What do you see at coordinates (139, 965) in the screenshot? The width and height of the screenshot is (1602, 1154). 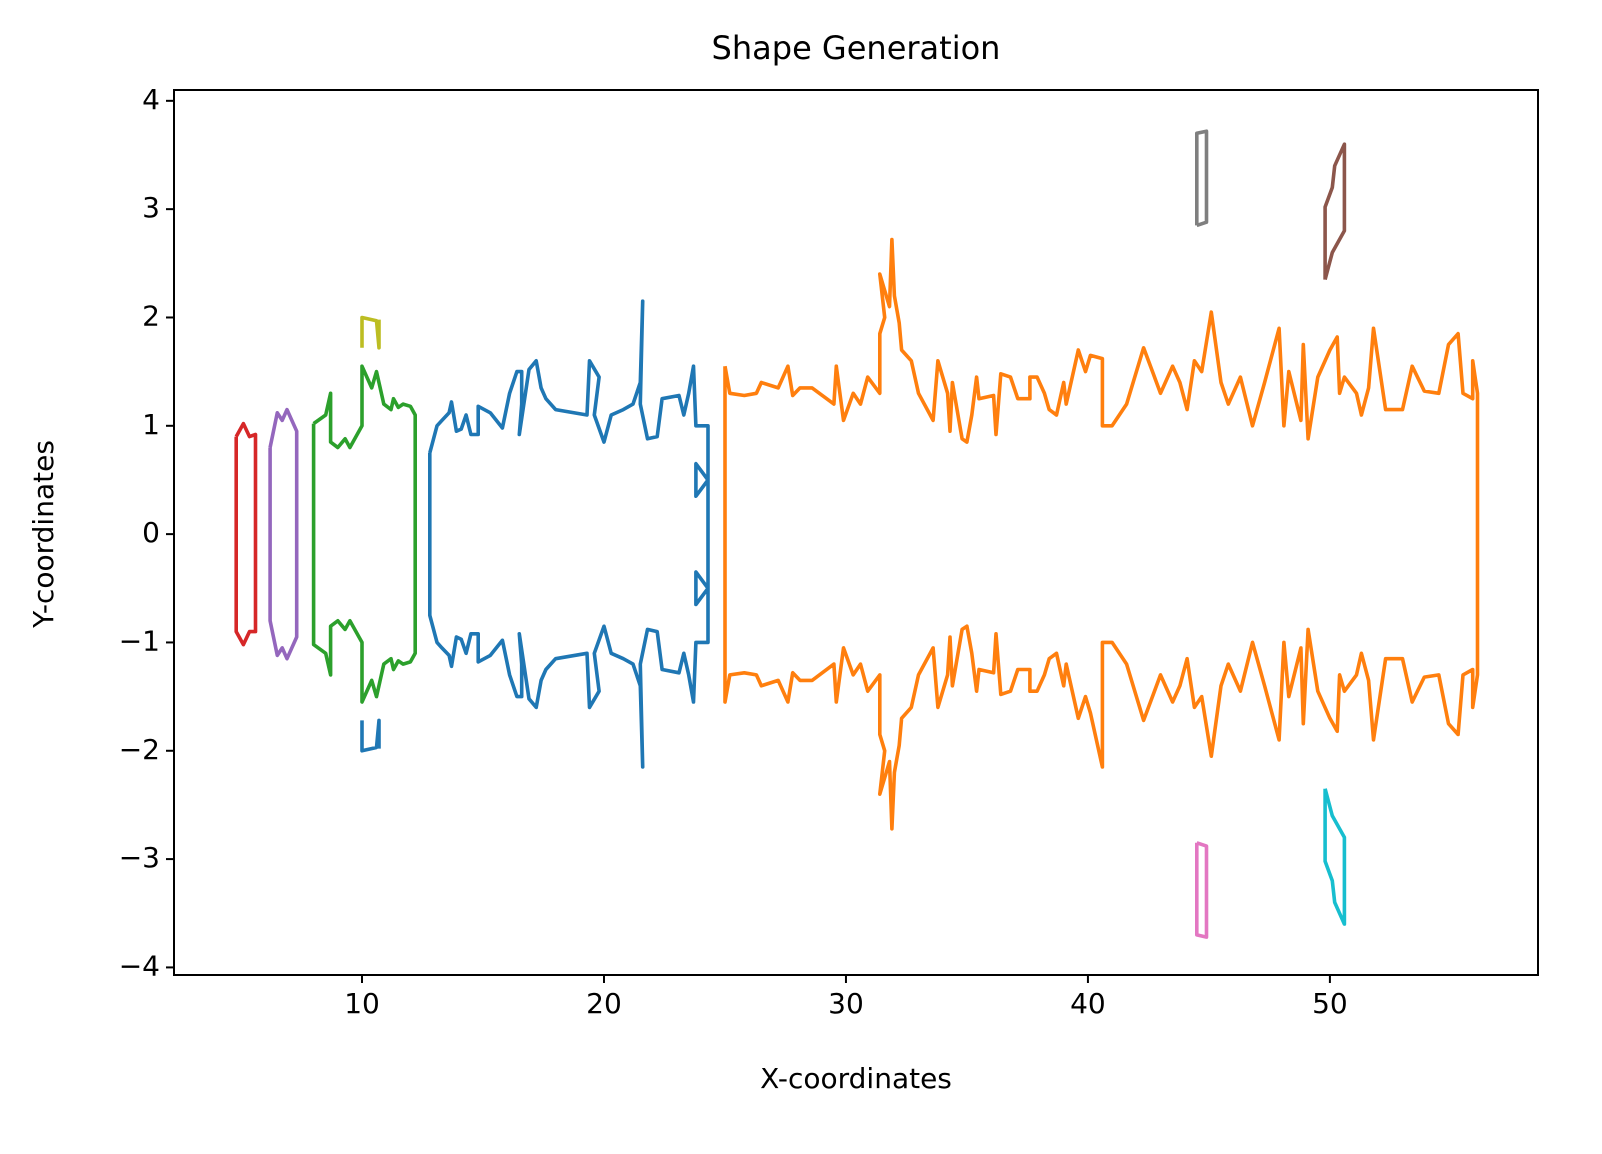 I see `y-tick-label: −4` at bounding box center [139, 965].